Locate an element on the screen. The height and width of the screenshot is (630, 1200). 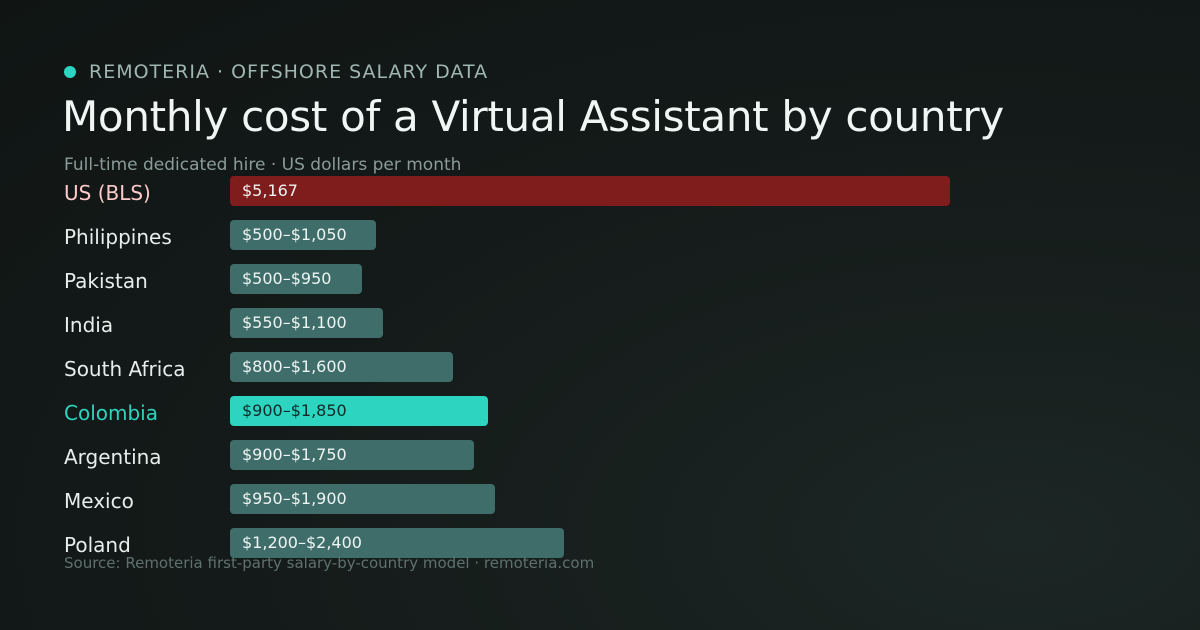
bar-value-label: $900–$1,750 is located at coordinates (294, 454).